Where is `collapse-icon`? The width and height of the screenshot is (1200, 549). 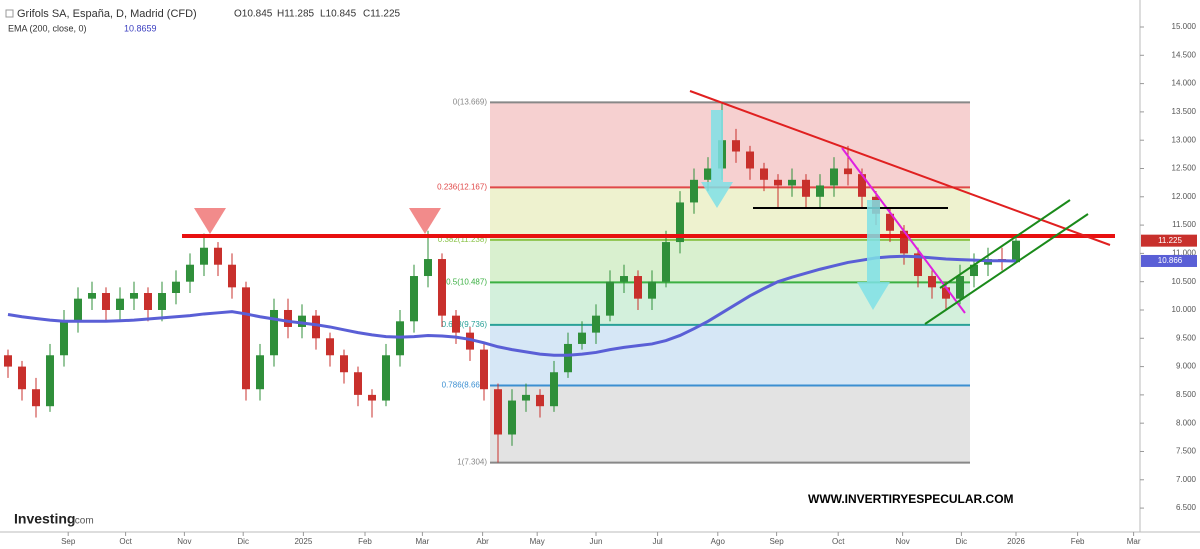
collapse-icon is located at coordinates (9, 13).